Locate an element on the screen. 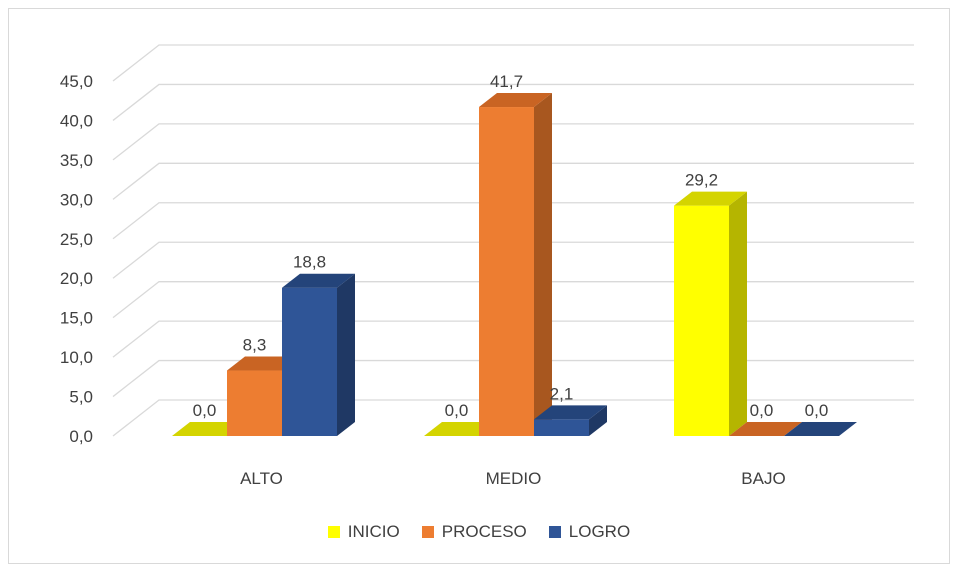 Image resolution: width=958 pixels, height=572 pixels. bar-inicio-medio is located at coordinates (460, 429).